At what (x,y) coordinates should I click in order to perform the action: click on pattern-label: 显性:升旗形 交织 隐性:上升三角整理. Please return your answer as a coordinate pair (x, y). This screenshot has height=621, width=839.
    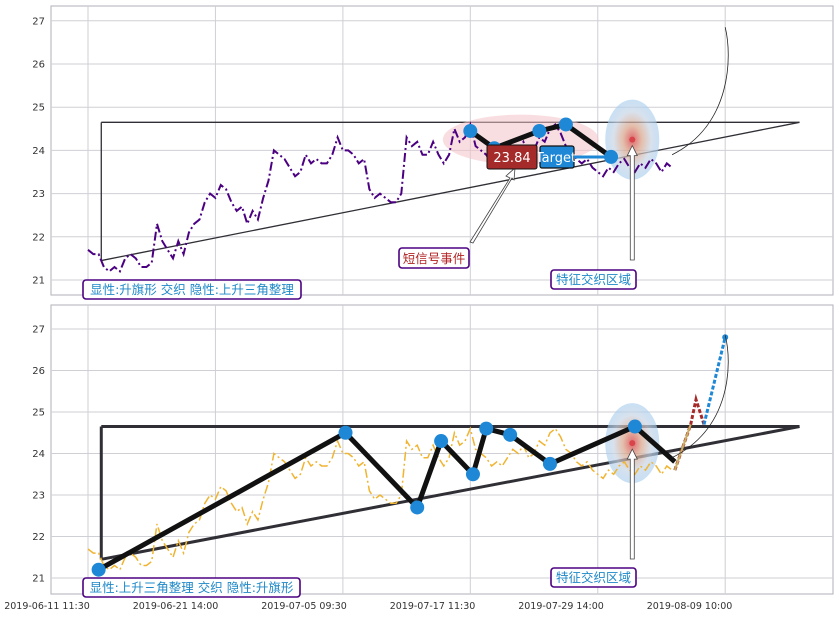
    Looking at the image, I should click on (192, 289).